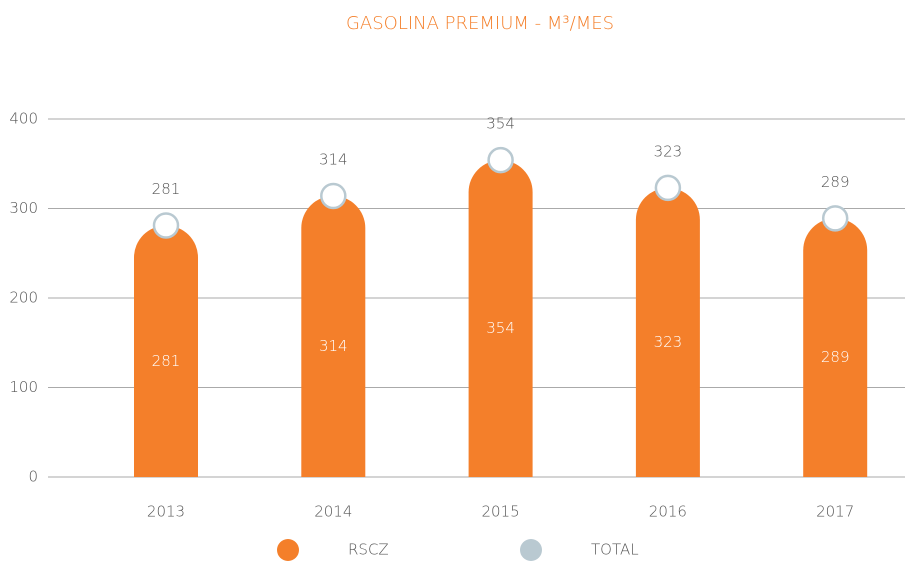  I want to click on total-value-label: 281, so click(166, 189).